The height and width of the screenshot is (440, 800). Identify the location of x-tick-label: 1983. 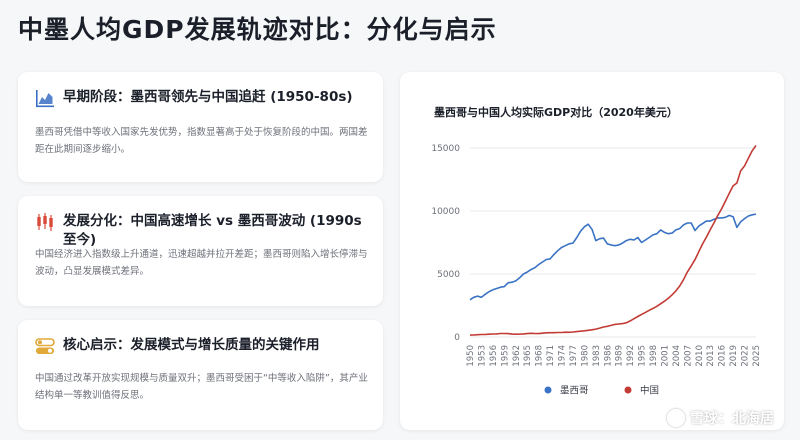
(597, 356).